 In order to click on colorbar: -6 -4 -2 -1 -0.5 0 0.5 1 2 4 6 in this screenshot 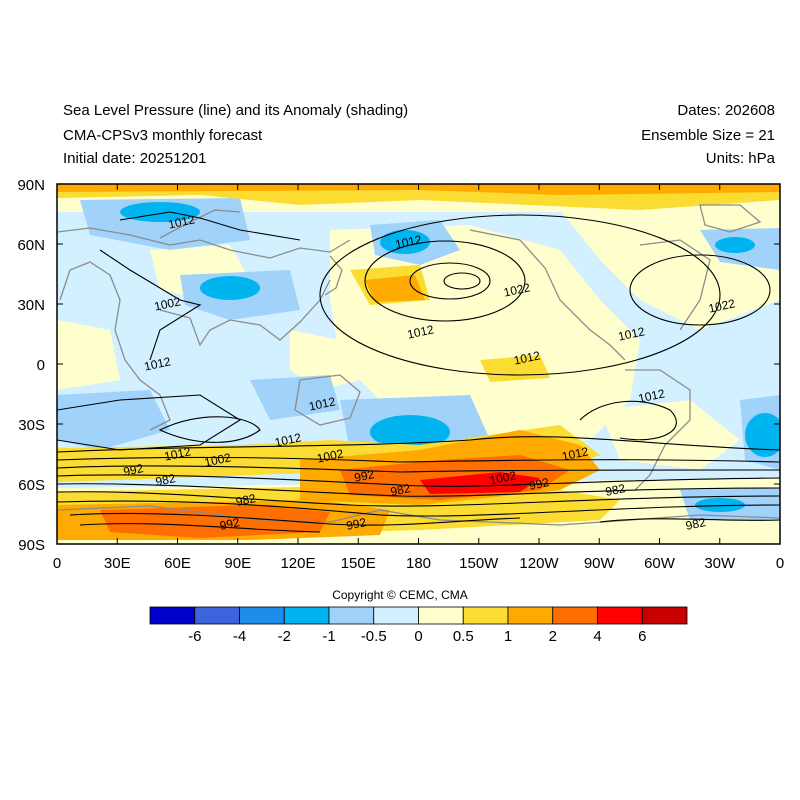, I will do `click(418, 625)`.